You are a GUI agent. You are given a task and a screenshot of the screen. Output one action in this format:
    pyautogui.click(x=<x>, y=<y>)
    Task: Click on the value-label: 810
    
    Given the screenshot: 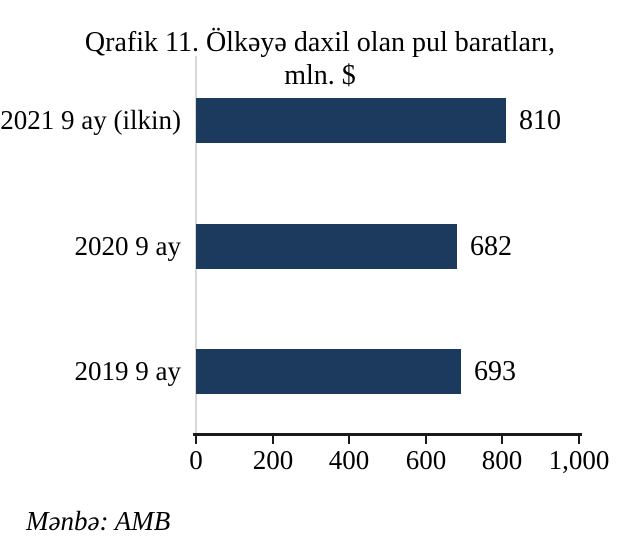 What is the action you would take?
    pyautogui.click(x=540, y=120)
    